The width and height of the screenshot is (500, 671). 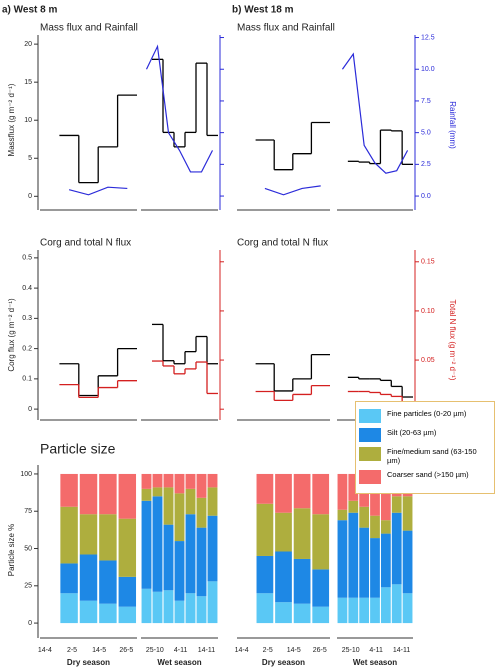 I want to click on y-axis-label: Corg flux (g m⁻² d⁻¹), so click(x=11, y=335).